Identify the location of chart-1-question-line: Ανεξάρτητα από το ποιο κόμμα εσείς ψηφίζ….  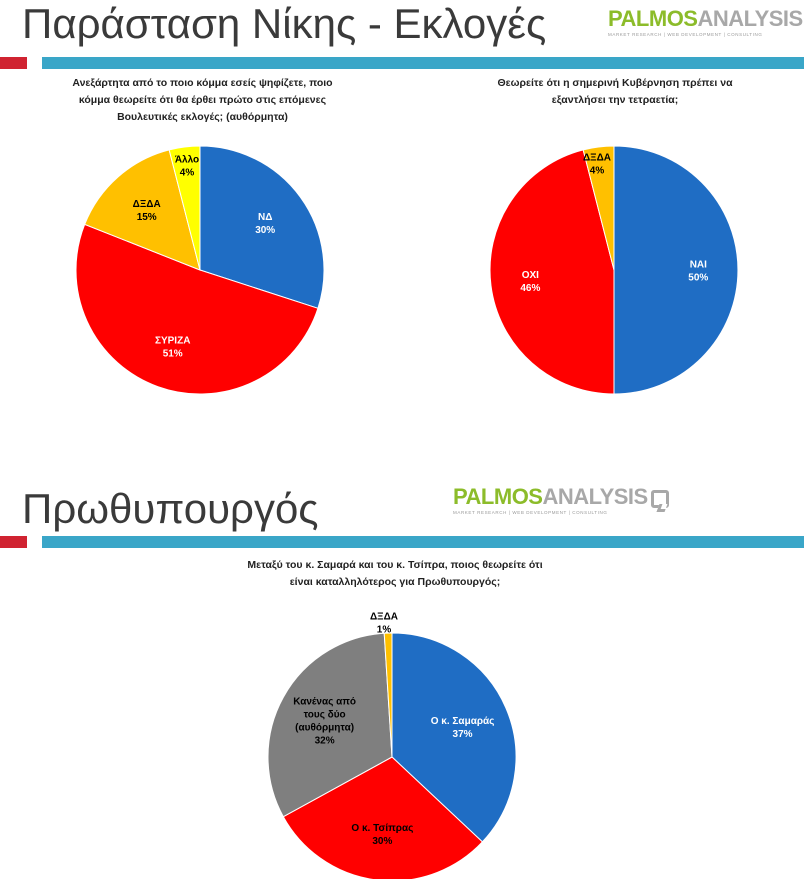
(202, 83).